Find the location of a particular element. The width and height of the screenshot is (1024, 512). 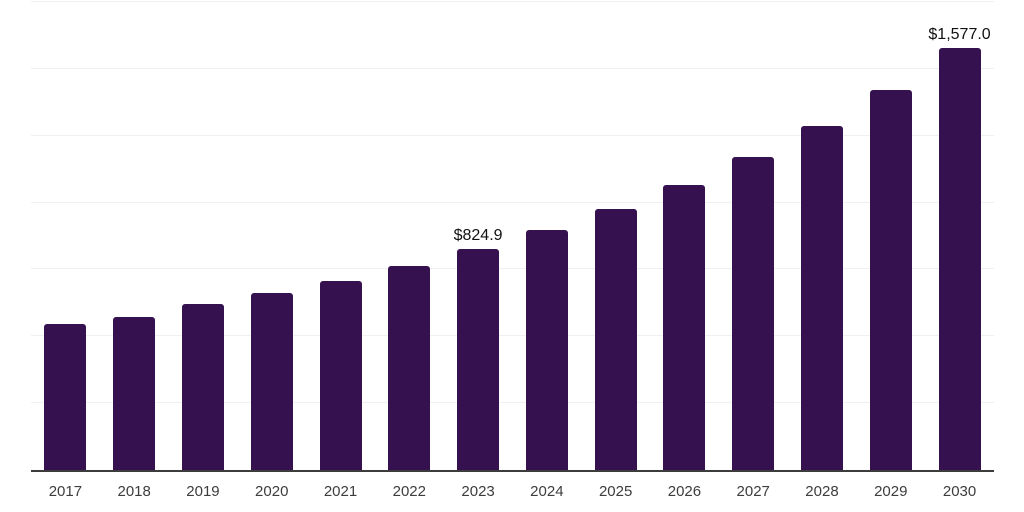

x-tick-label: 2023 is located at coordinates (478, 491).